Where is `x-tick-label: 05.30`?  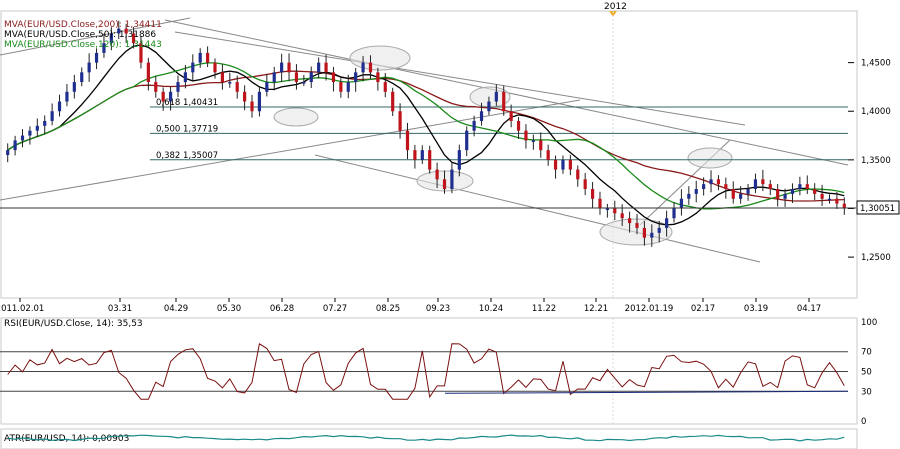
x-tick-label: 05.30 is located at coordinates (229, 309).